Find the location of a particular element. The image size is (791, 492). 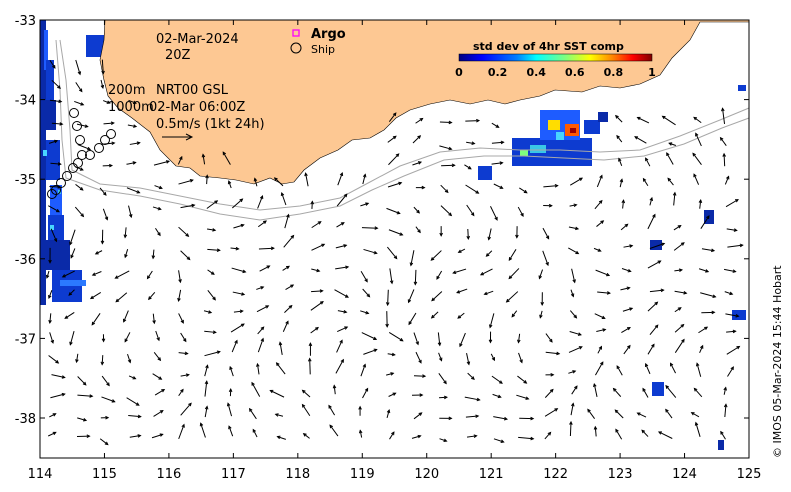

y-tick-label: -34 is located at coordinates (25, 101).